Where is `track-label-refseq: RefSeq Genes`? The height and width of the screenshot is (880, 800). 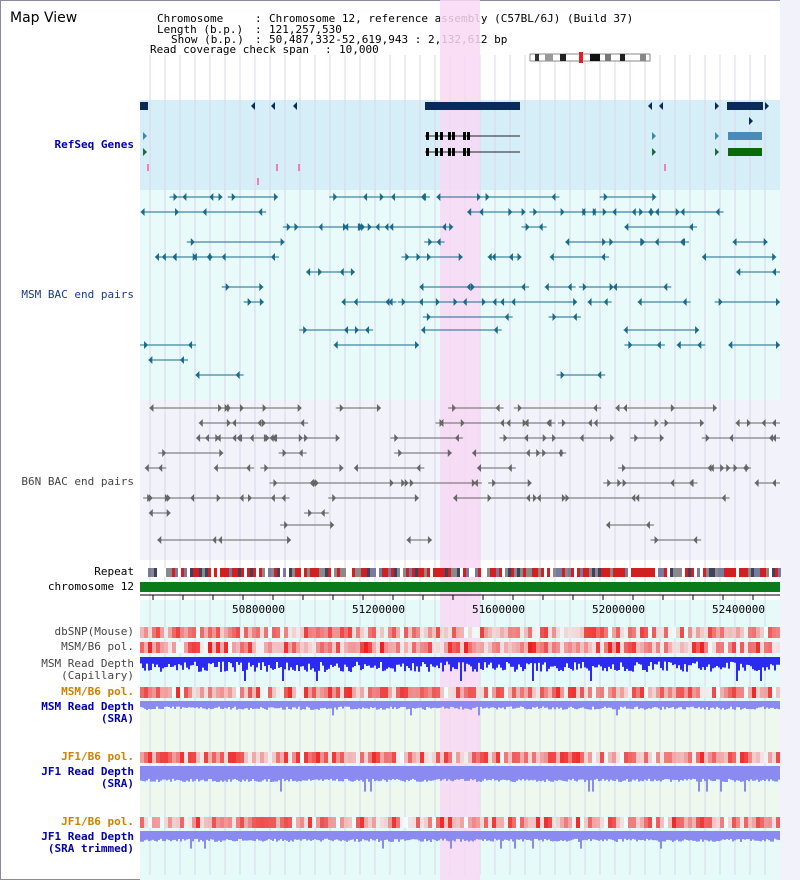
track-label-refseq: RefSeq Genes is located at coordinates (94, 144).